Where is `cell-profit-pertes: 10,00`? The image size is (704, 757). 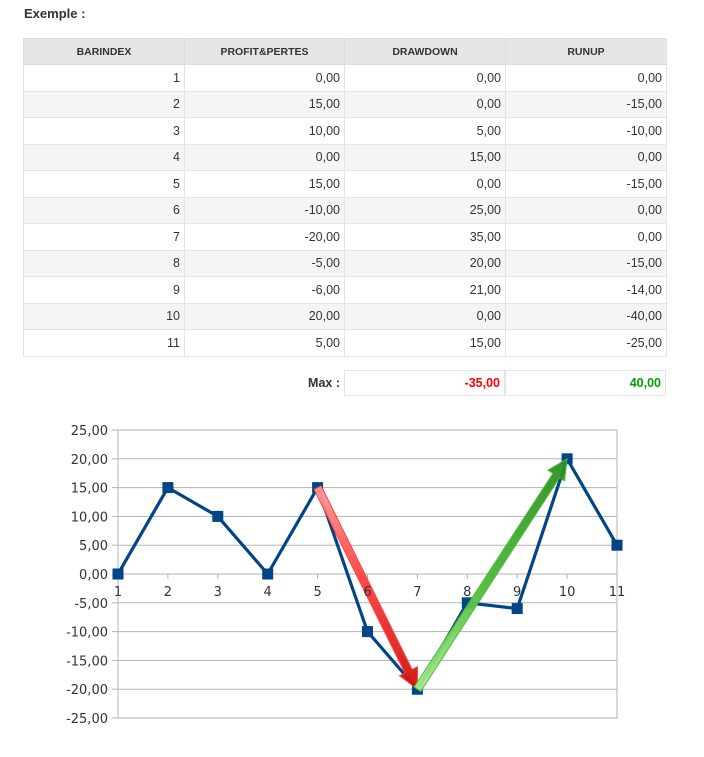
cell-profit-pertes: 10,00 is located at coordinates (264, 131).